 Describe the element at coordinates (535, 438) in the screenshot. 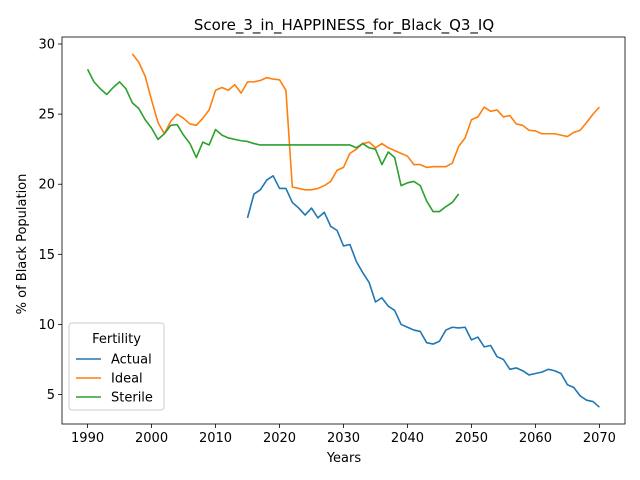

I see `x-tick-label: 2060` at that location.